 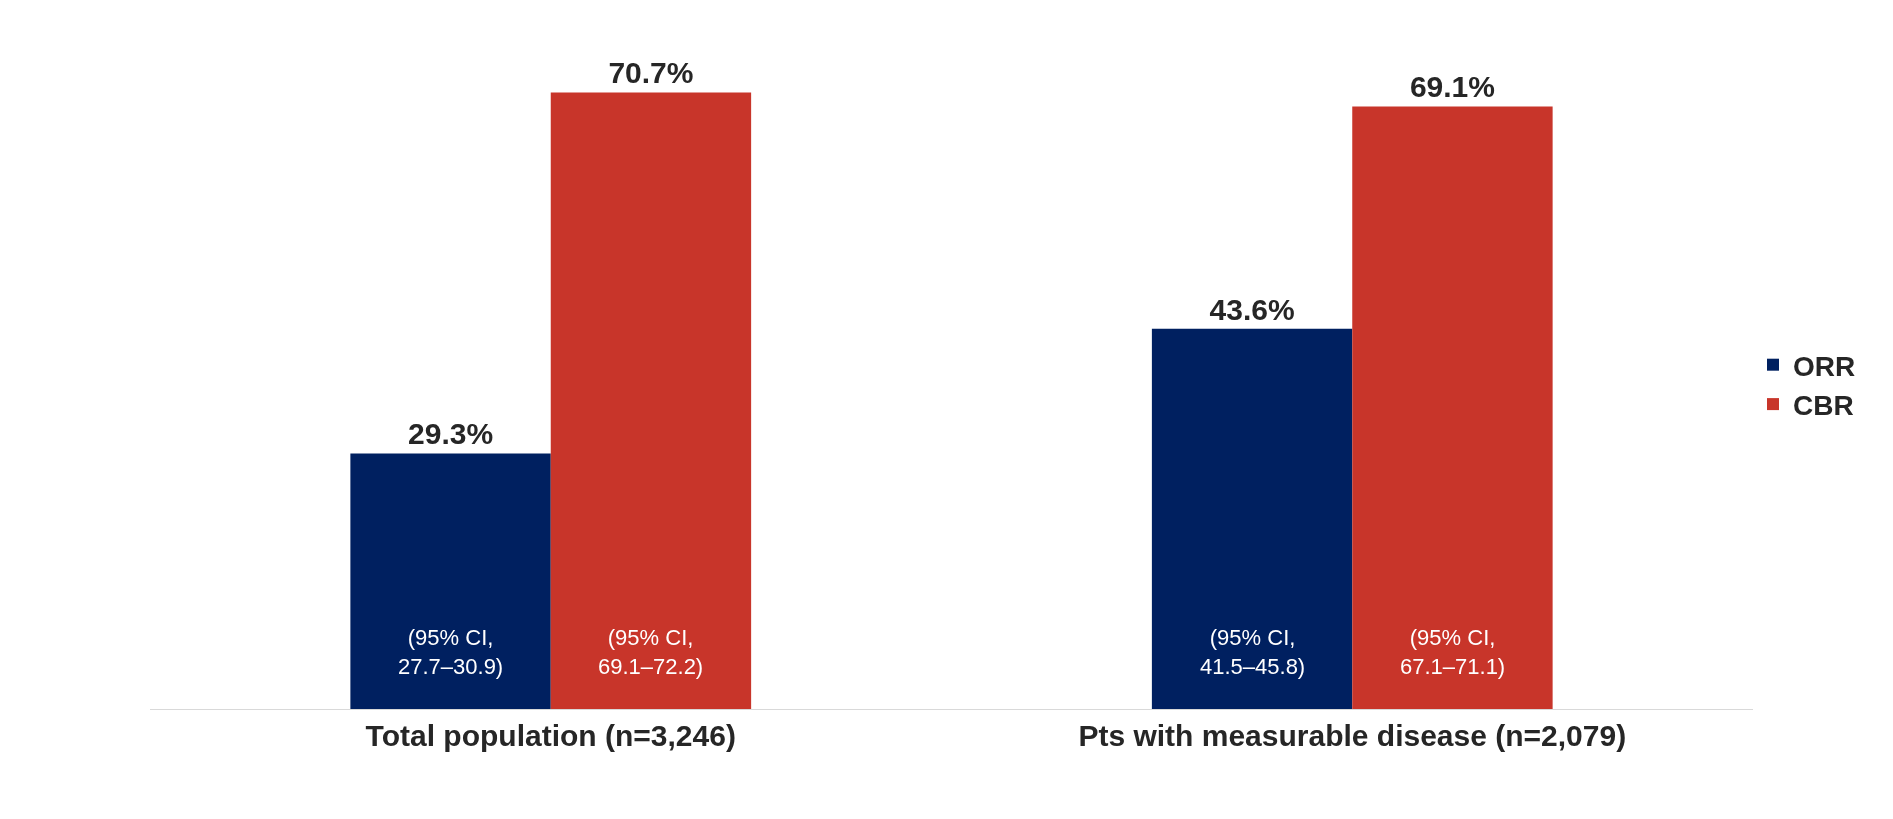 What do you see at coordinates (451, 652) in the screenshot?
I see `annotation: (95% CI, 27.7–30.9)` at bounding box center [451, 652].